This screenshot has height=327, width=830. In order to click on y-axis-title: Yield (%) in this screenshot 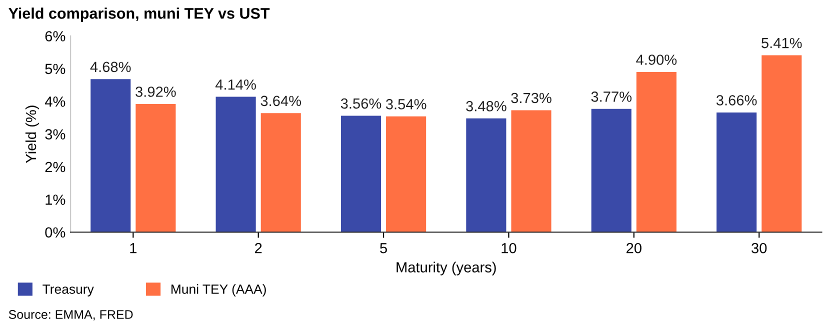, I will do `click(32, 135)`.